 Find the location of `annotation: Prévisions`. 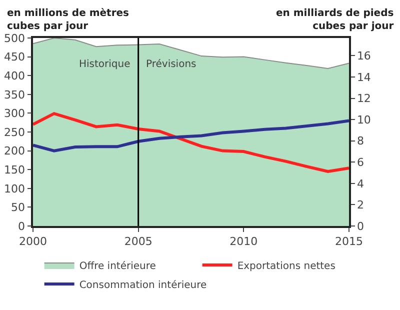

annotation: Prévisions is located at coordinates (171, 64).